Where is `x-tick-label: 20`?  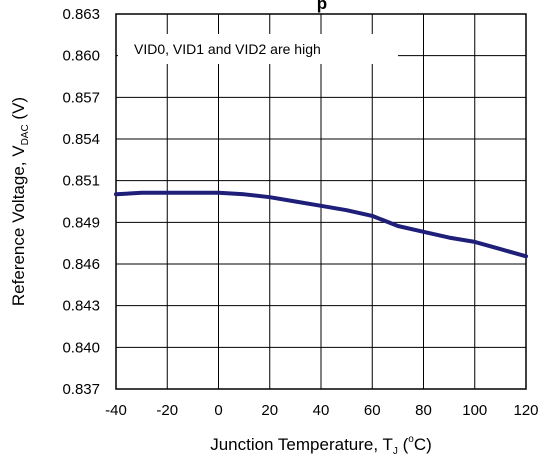
x-tick-label: 20 is located at coordinates (269, 410).